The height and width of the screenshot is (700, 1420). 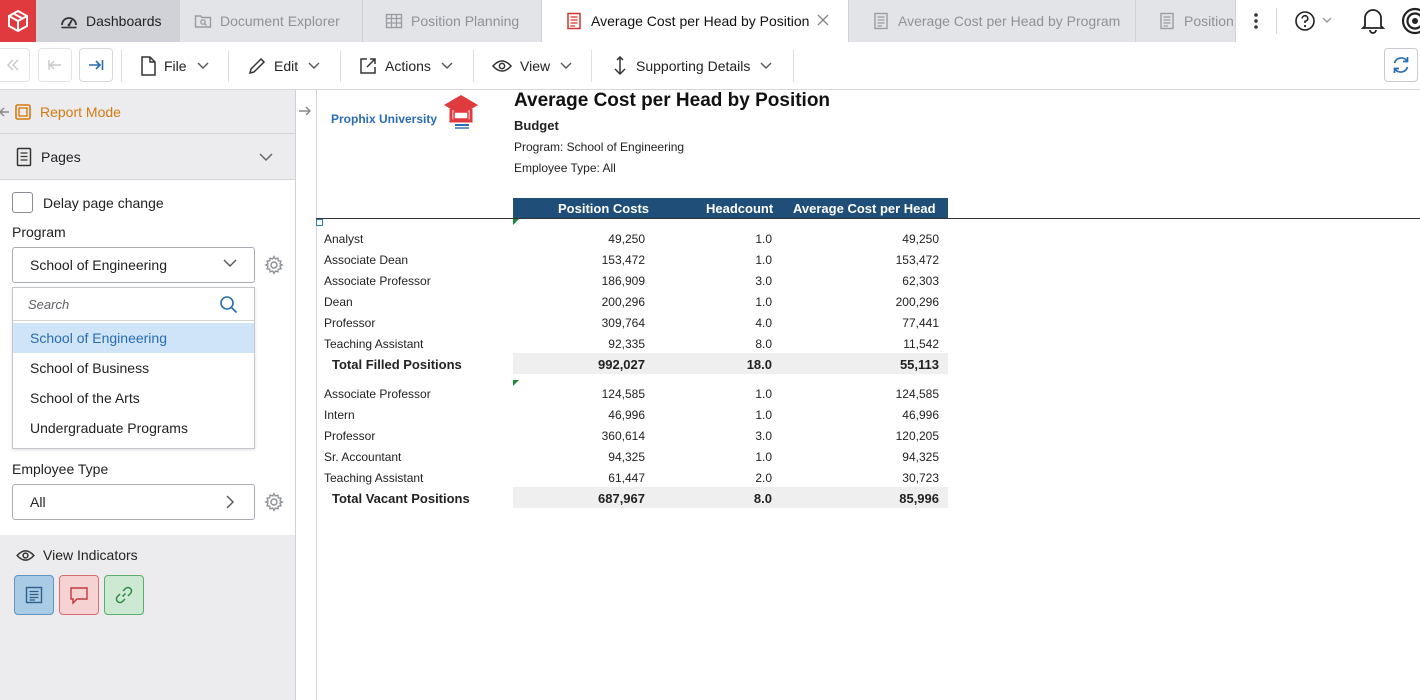 I want to click on cell-cost: 92,335, so click(x=626, y=344).